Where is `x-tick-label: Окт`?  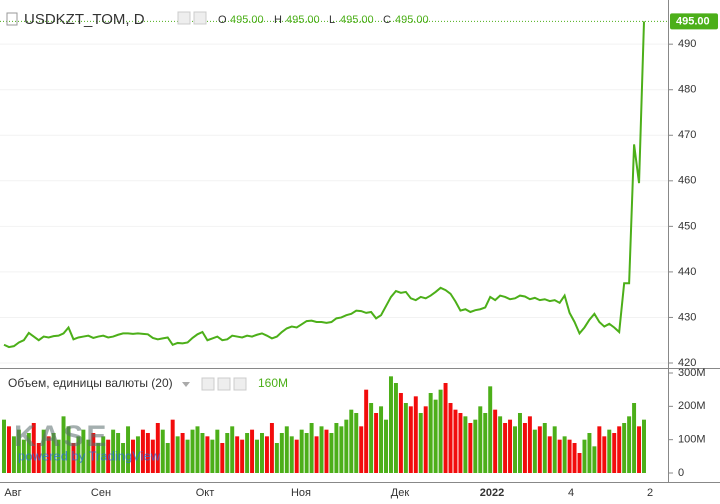
x-tick-label: Окт is located at coordinates (205, 493).